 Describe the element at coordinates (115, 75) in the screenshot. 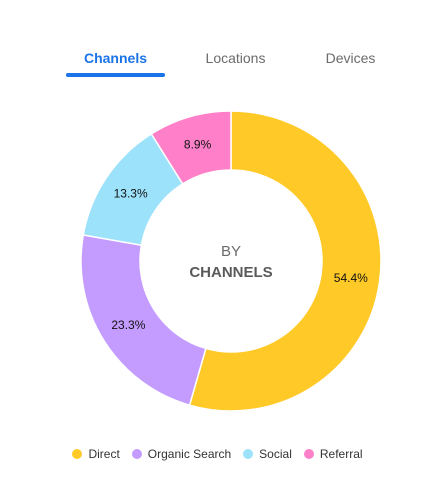

I see `active-tab-indicator` at that location.